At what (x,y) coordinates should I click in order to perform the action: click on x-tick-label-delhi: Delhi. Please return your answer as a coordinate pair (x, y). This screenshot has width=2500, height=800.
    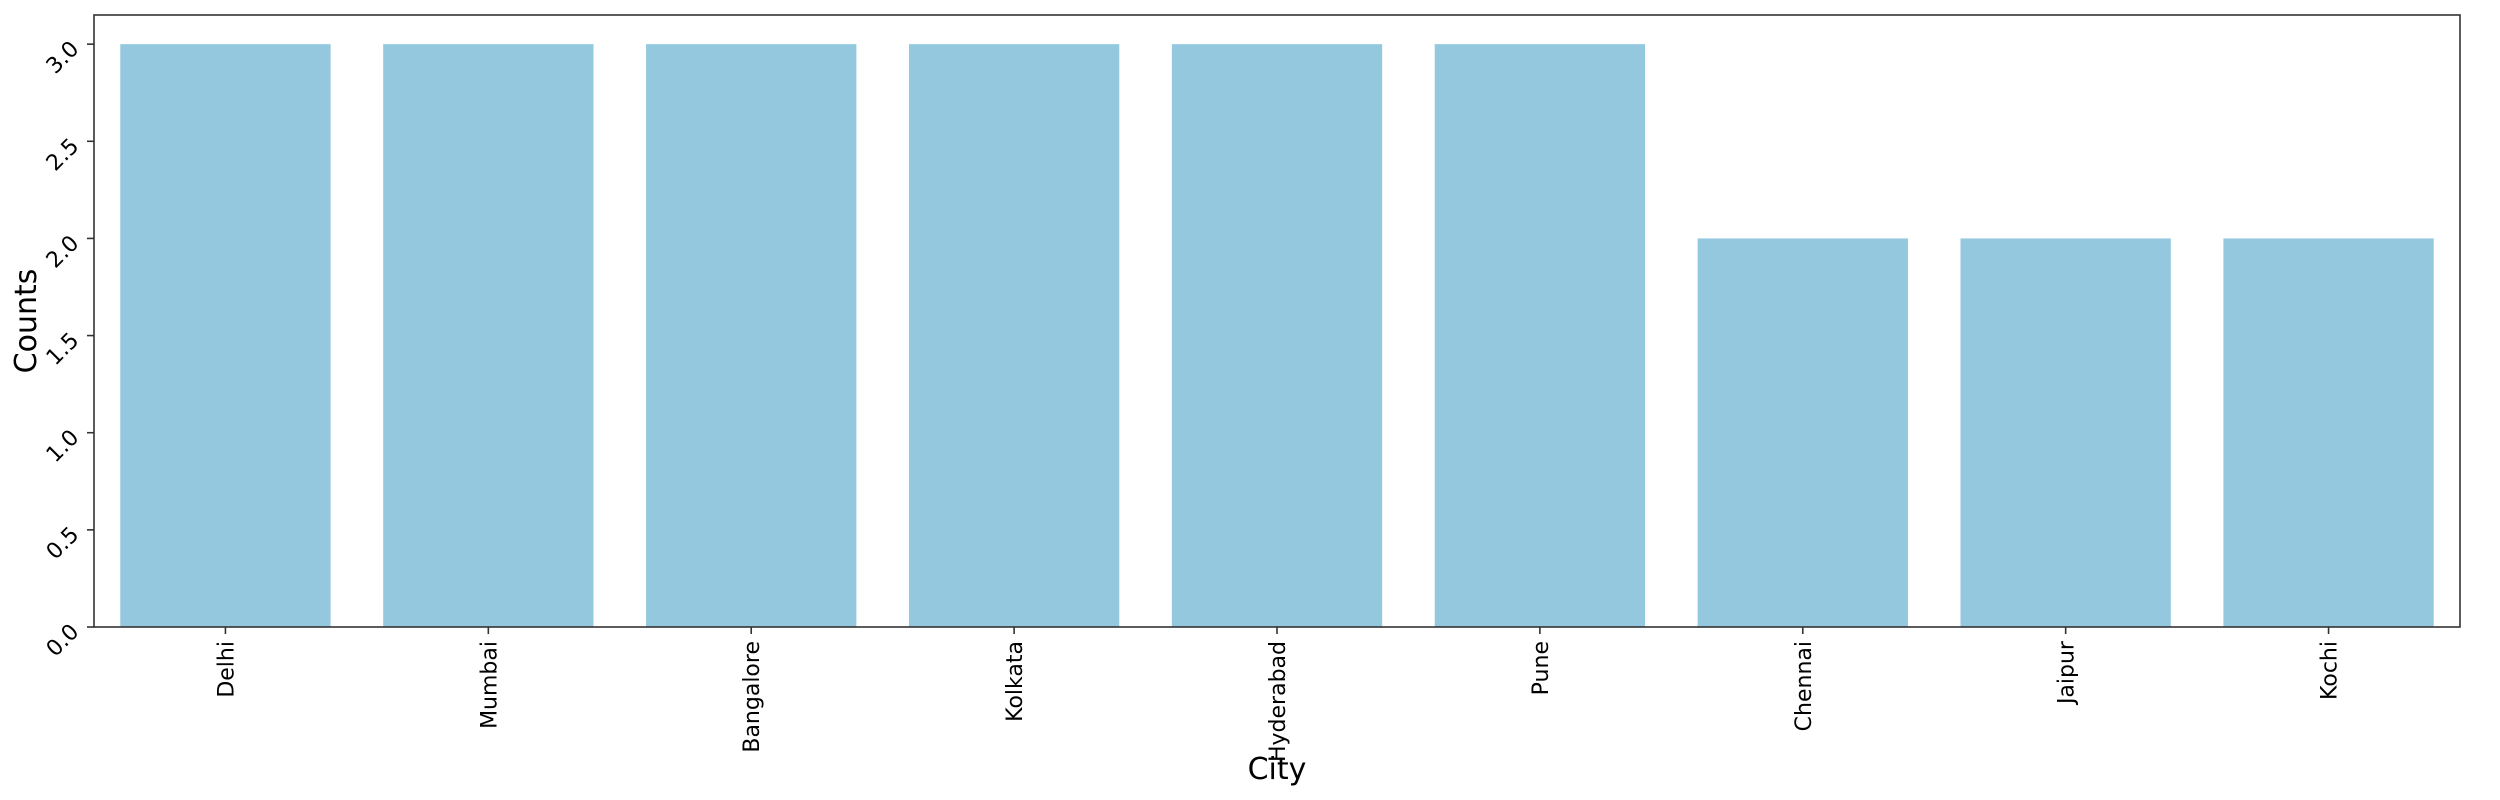
    Looking at the image, I should click on (226, 669).